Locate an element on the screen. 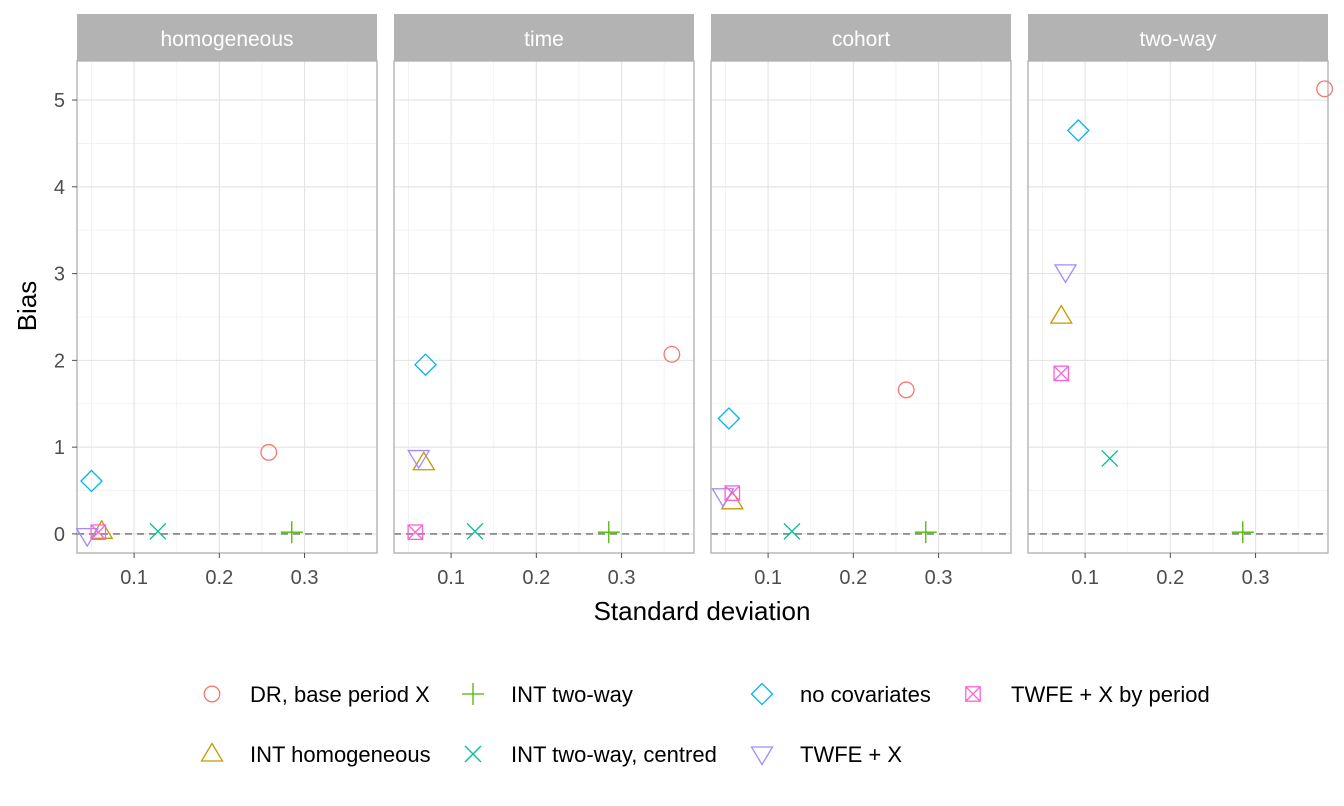  y-tick-label: 0 is located at coordinates (59, 535).